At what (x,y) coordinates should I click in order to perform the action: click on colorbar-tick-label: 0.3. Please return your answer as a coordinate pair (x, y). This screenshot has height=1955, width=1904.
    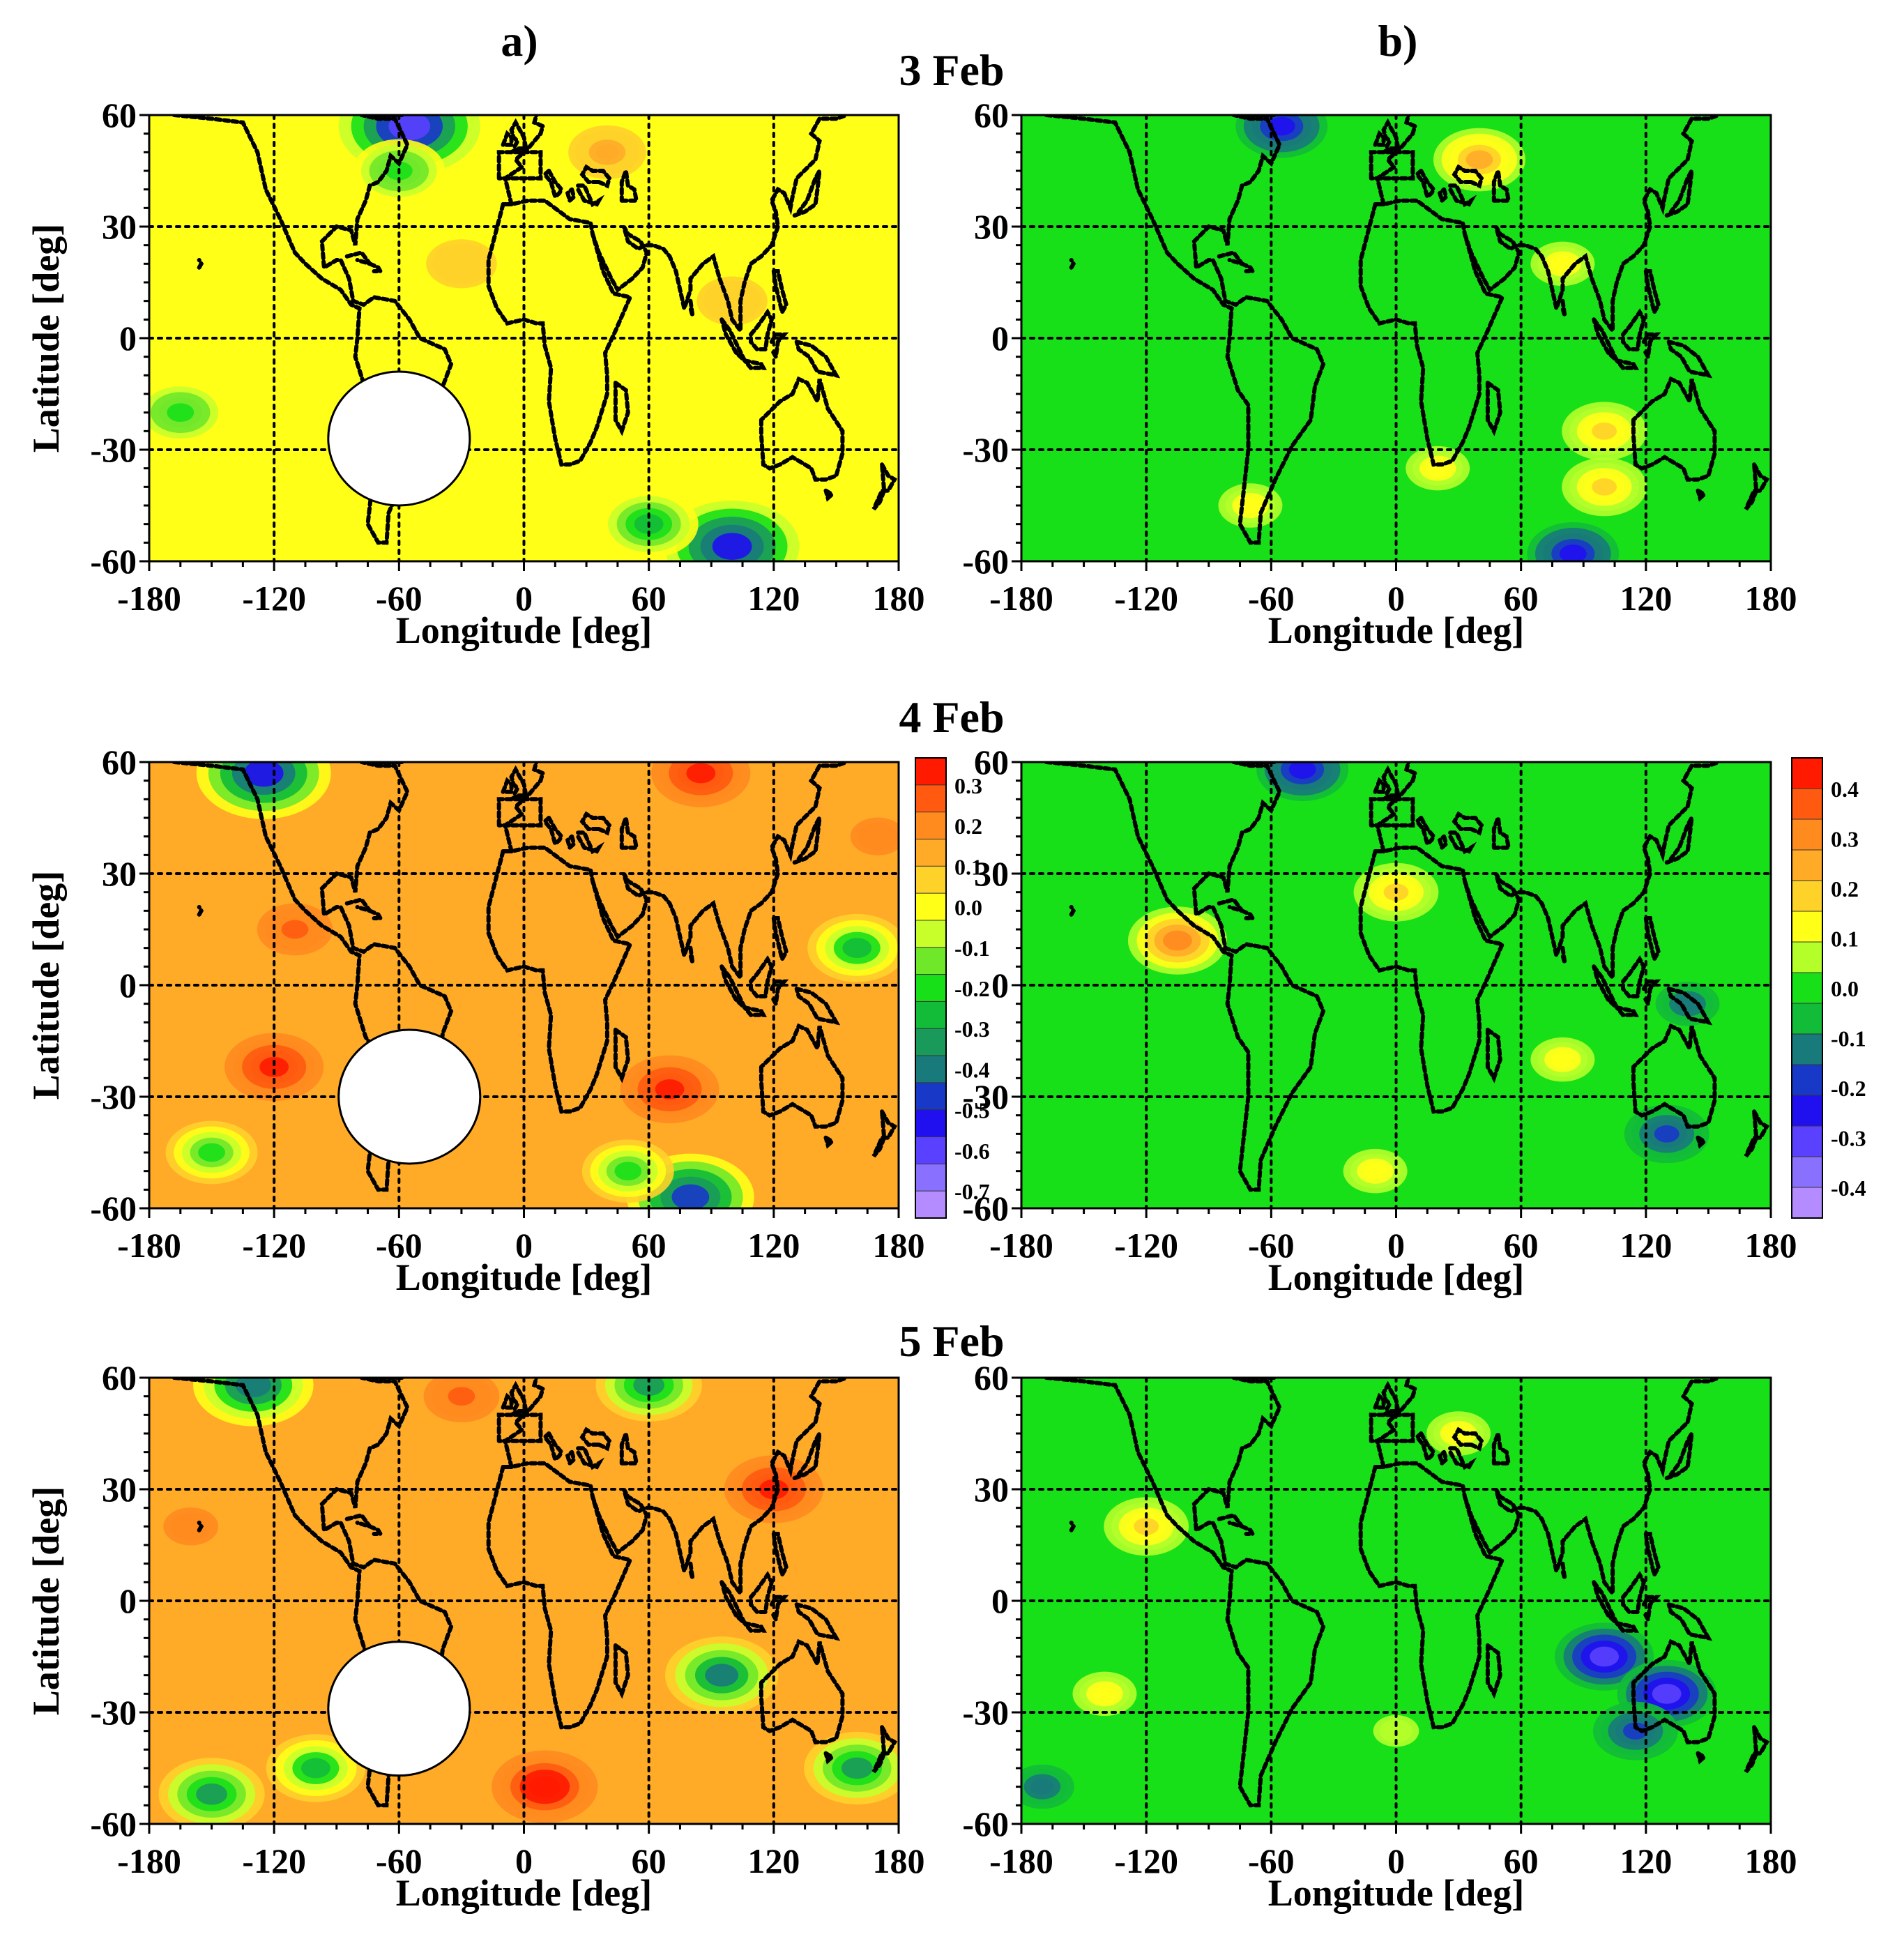
    Looking at the image, I should click on (968, 786).